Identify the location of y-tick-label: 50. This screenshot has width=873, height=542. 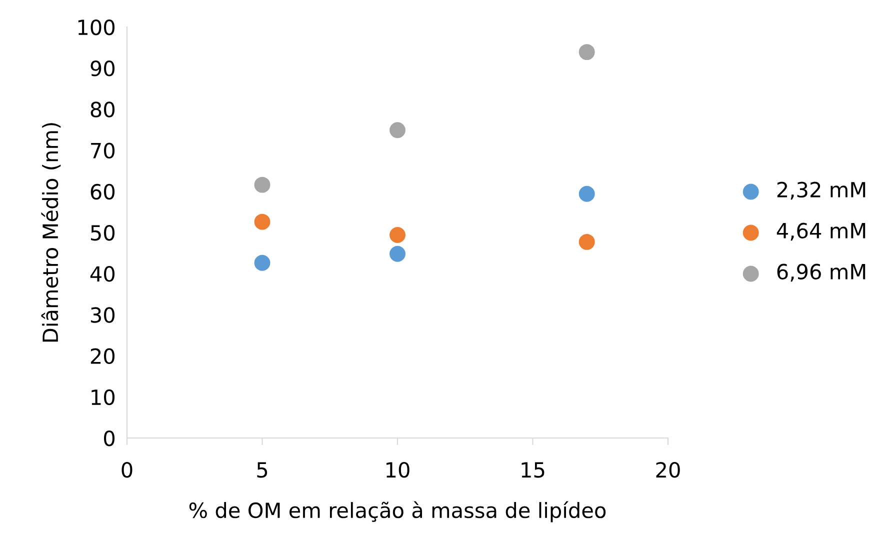
(102, 232).